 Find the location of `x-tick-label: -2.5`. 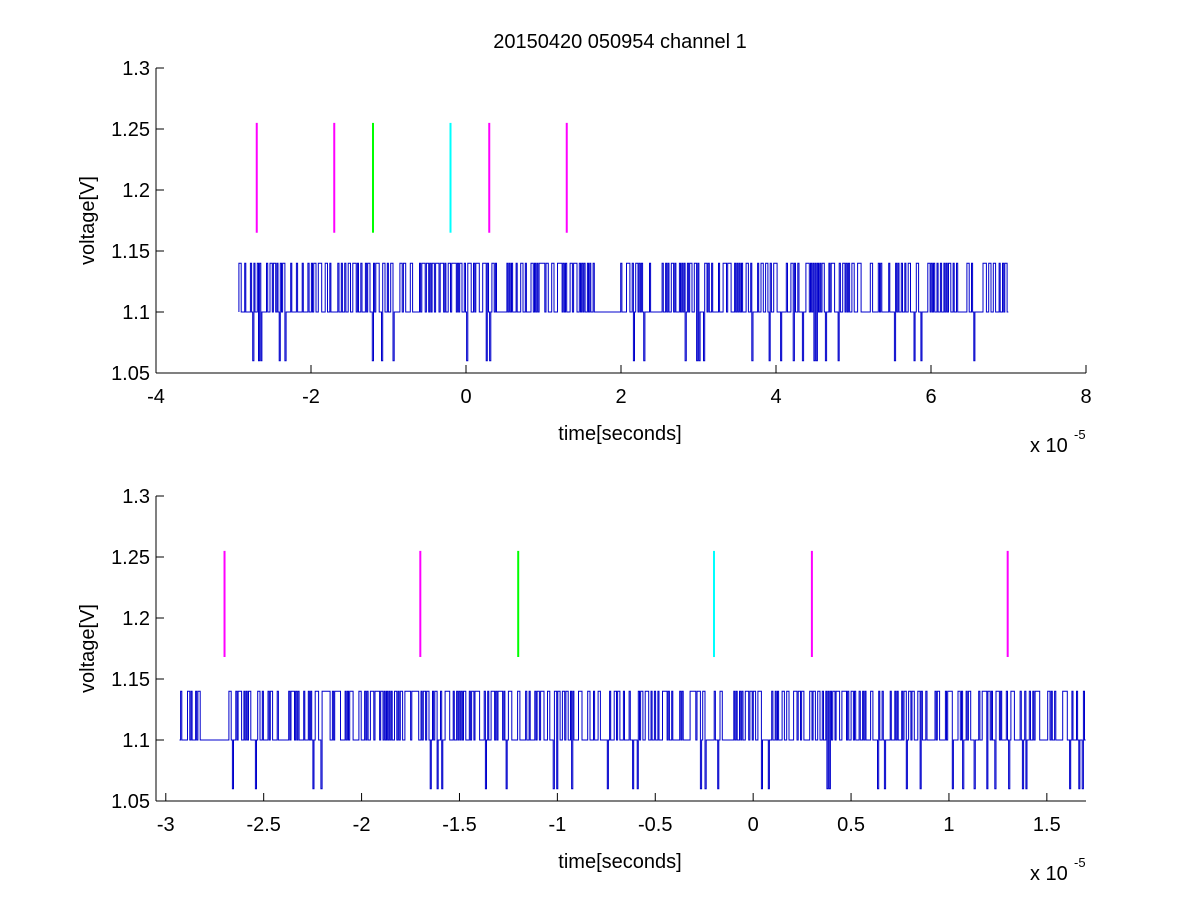

x-tick-label: -2.5 is located at coordinates (263, 825).